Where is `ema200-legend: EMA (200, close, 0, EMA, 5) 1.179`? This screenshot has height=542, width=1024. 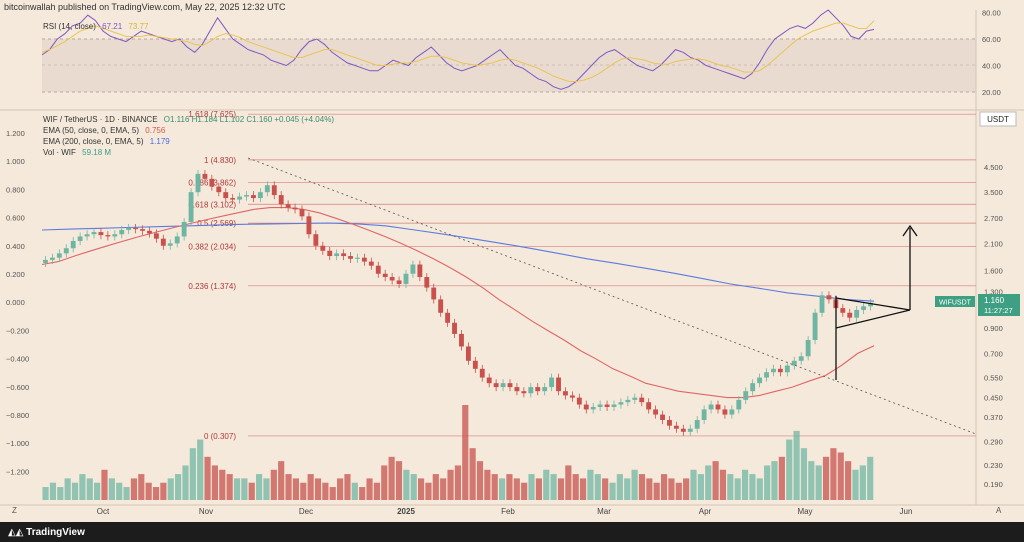 ema200-legend: EMA (200, close, 0, EMA, 5) 1.179 is located at coordinates (106, 141).